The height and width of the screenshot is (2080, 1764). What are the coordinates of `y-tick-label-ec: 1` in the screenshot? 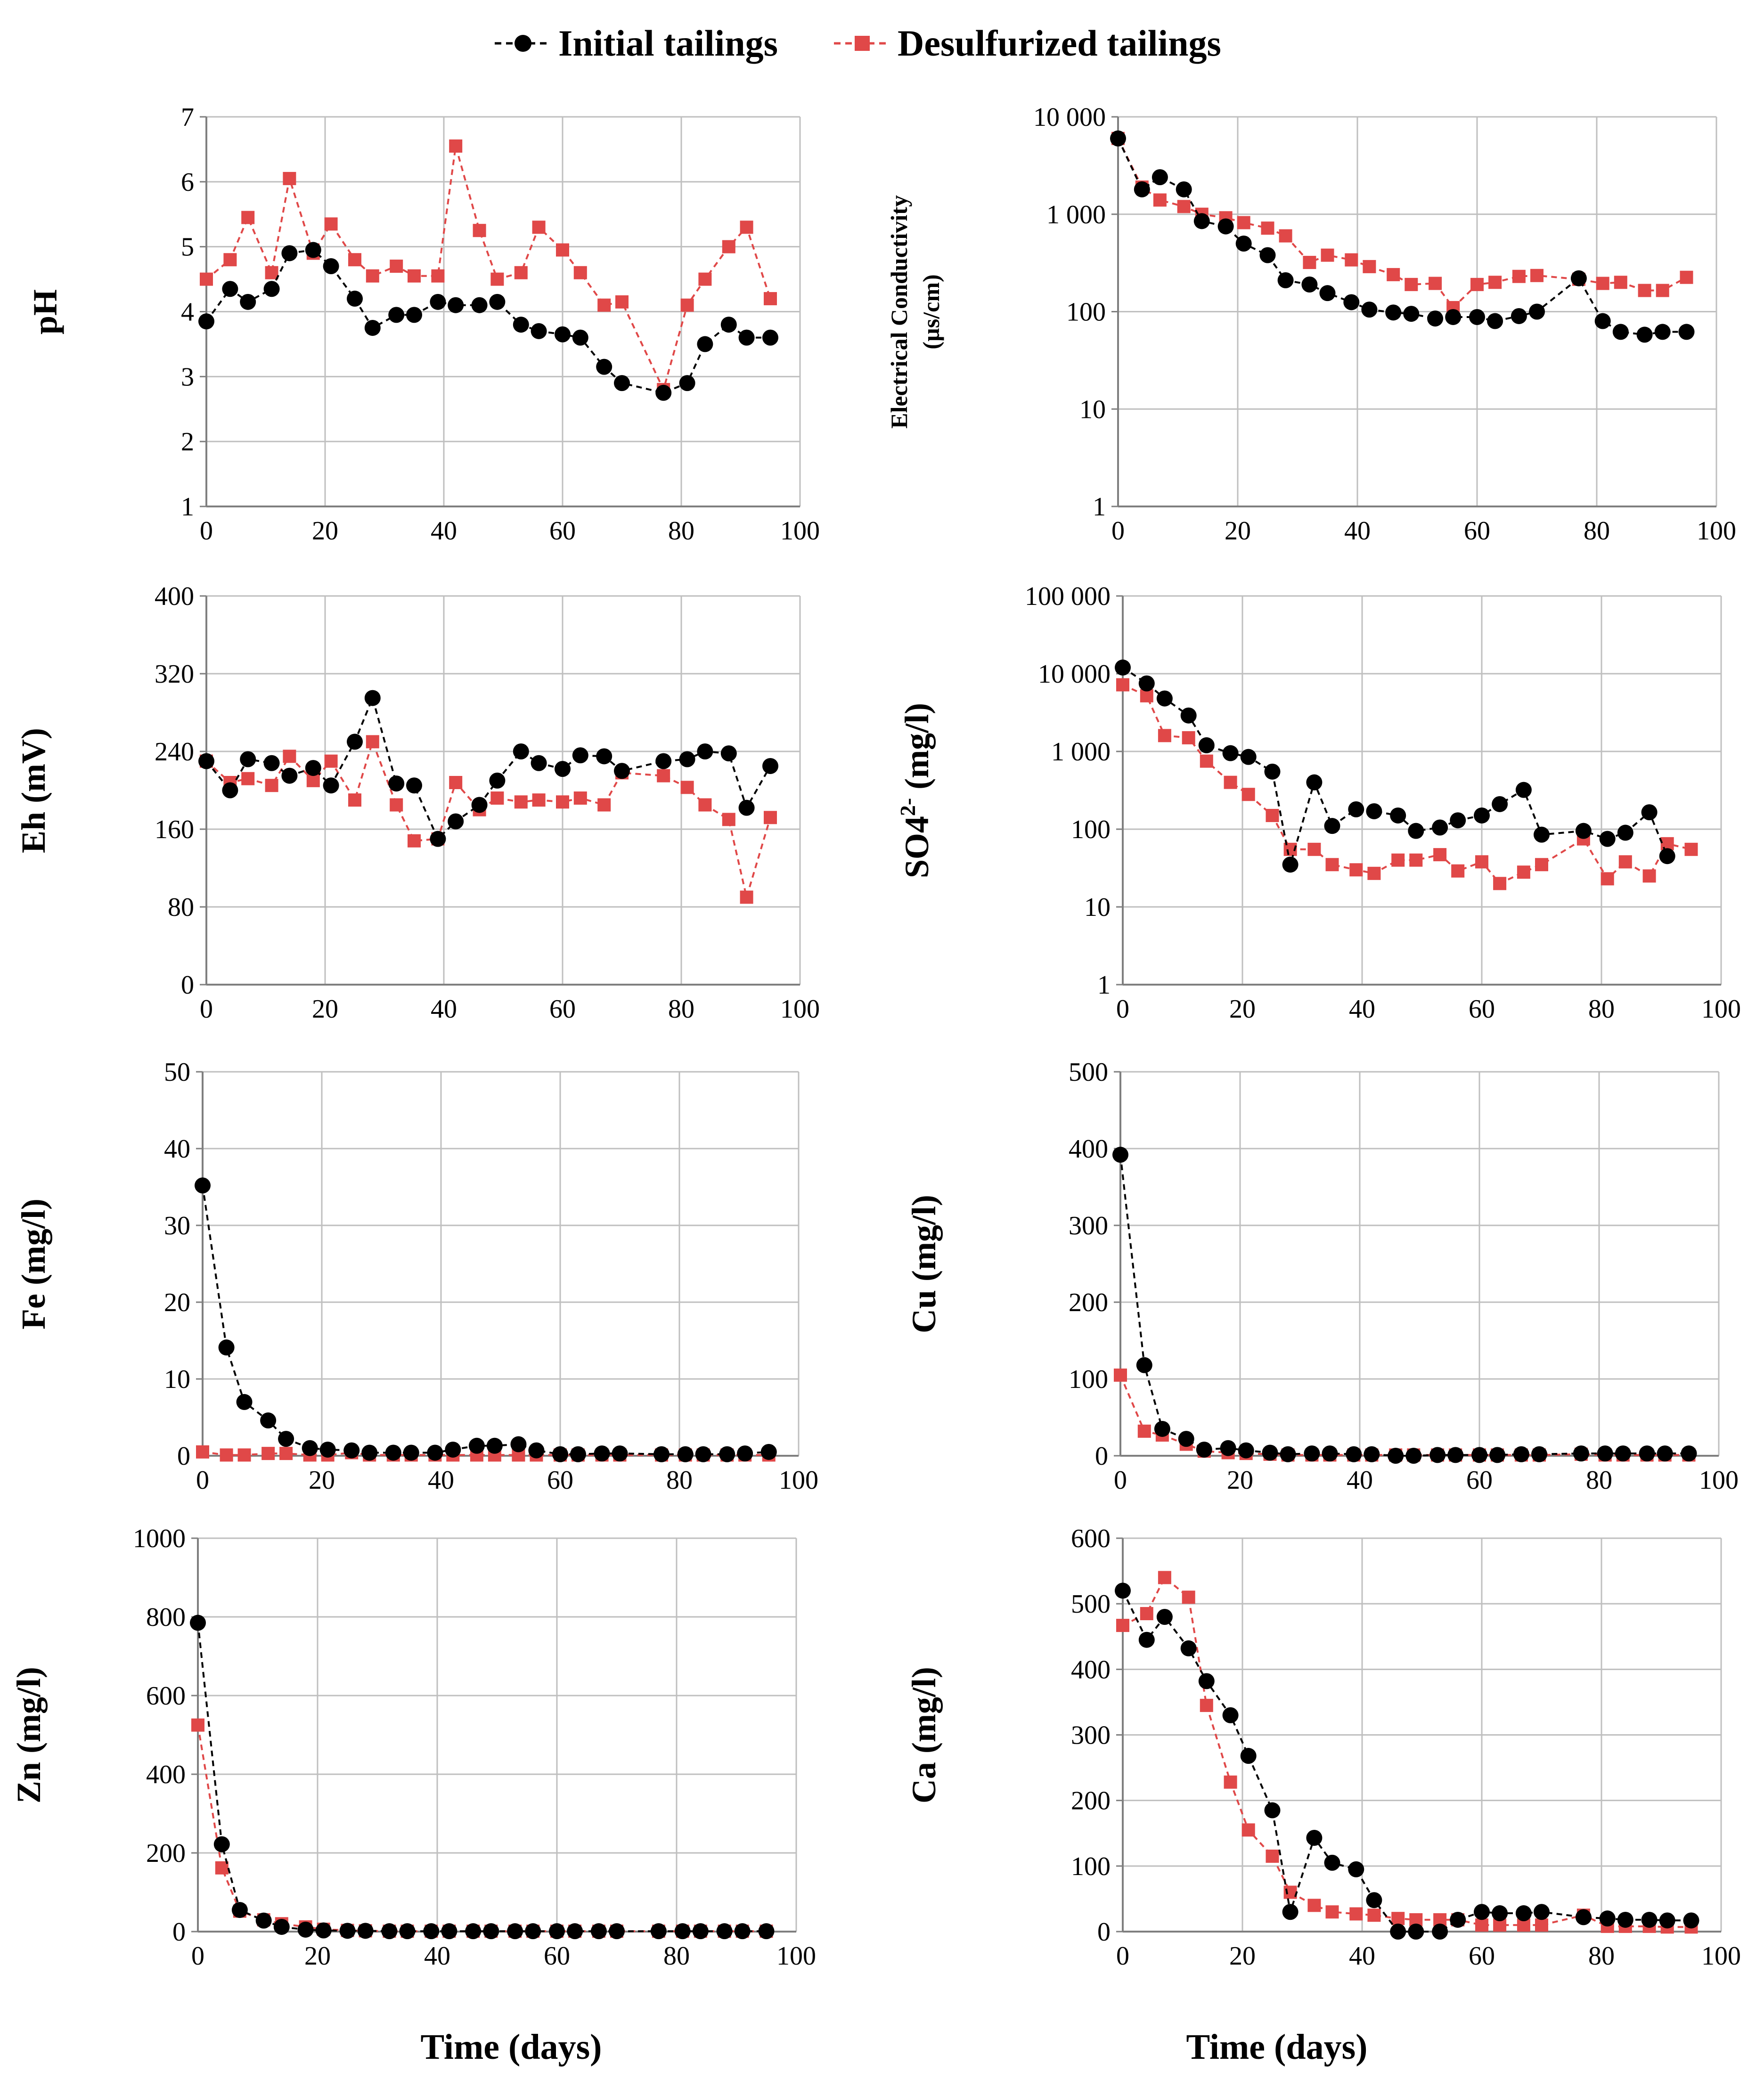 It's located at (1099, 507).